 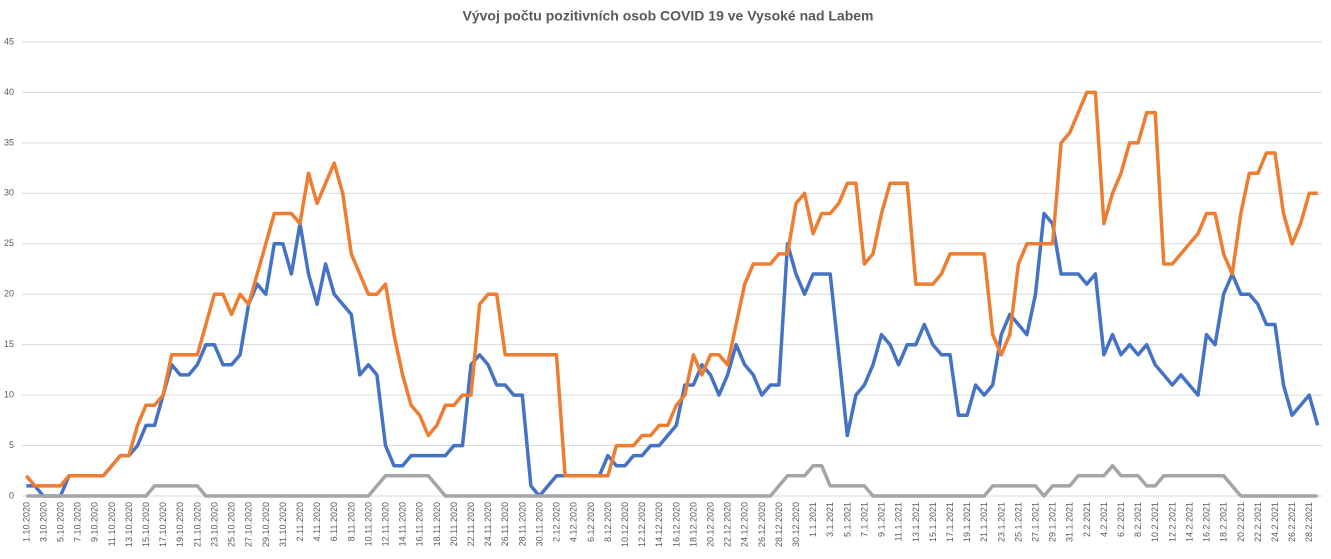 What do you see at coordinates (351, 521) in the screenshot?
I see `x-tick-label: 8.11.2020` at bounding box center [351, 521].